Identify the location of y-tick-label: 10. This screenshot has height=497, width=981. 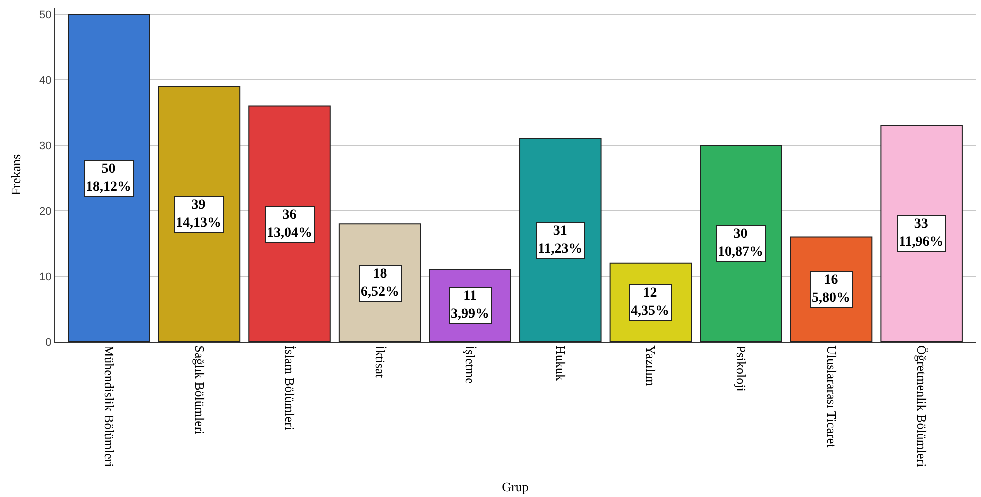
(46, 277).